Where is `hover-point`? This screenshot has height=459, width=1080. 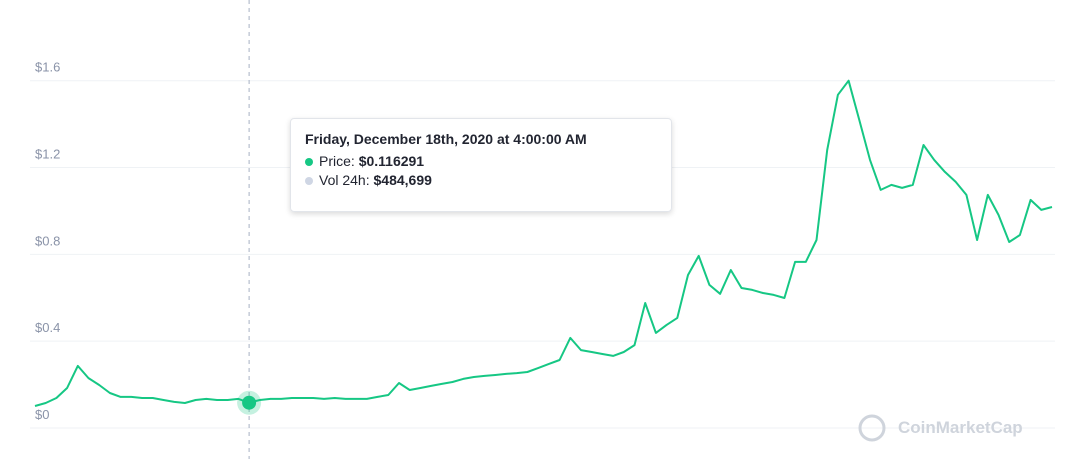
hover-point is located at coordinates (249, 402).